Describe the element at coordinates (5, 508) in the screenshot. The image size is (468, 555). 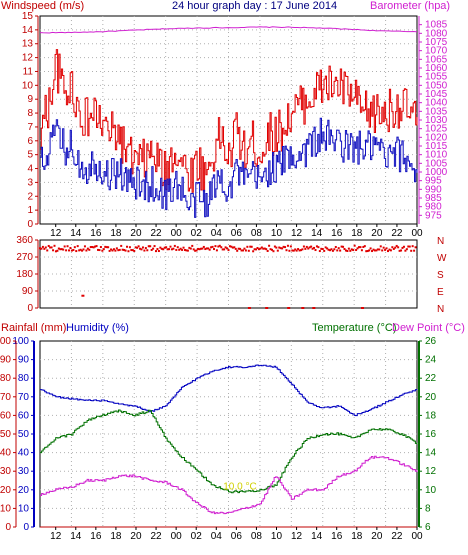
I see `rainfall-tick-label: 10` at that location.